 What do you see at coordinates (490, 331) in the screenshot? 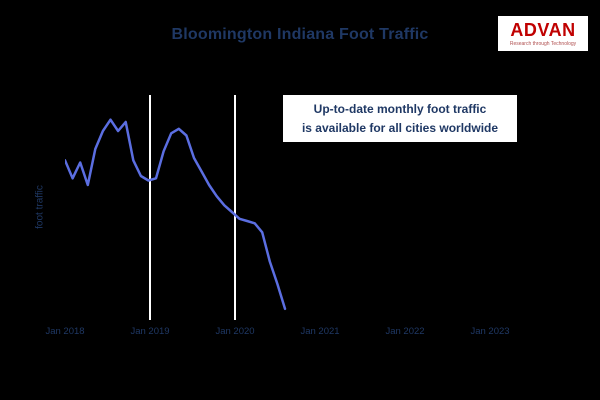
I see `x-tick-label: Jan 2023` at bounding box center [490, 331].